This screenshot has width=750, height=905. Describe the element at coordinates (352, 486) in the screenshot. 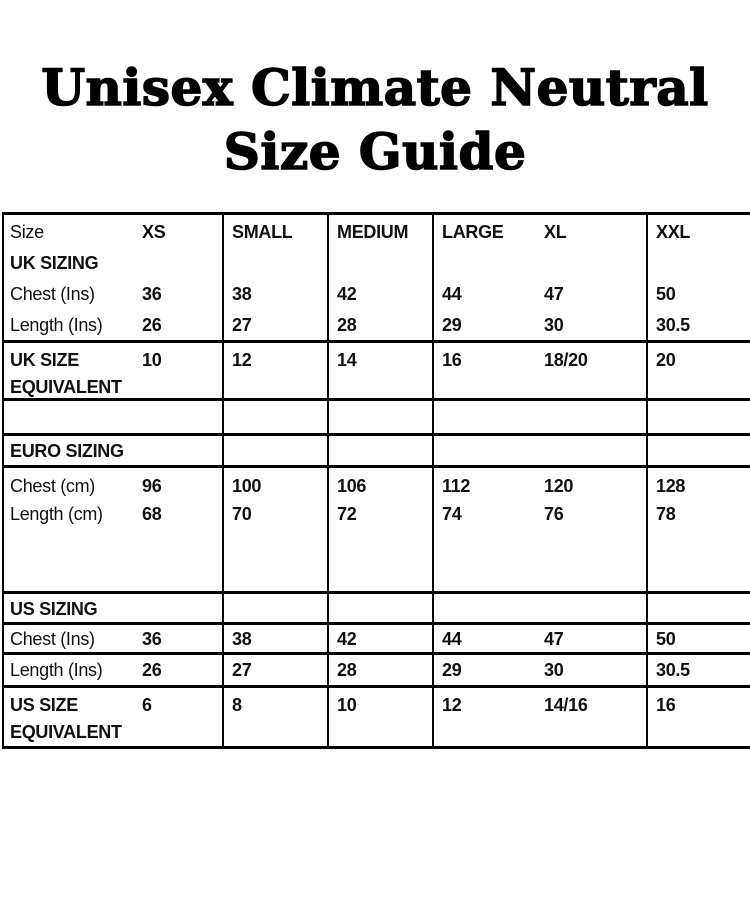

I see `euro-chest-medium: 106` at that location.